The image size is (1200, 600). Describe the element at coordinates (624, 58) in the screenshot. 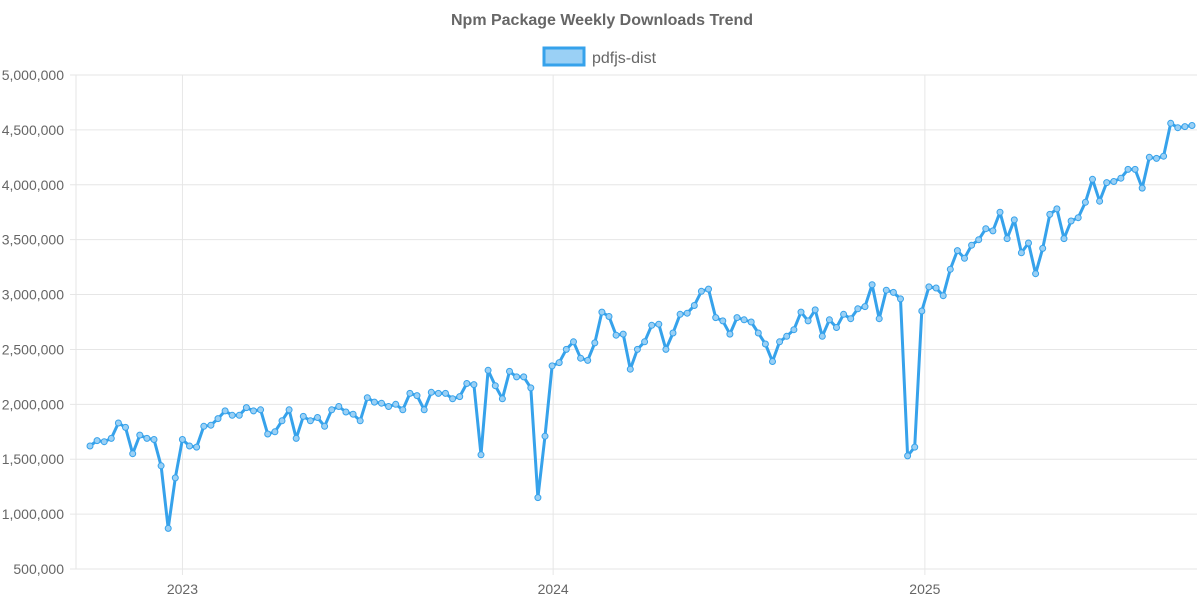

I see `legend-label: pdfjs-dist` at that location.